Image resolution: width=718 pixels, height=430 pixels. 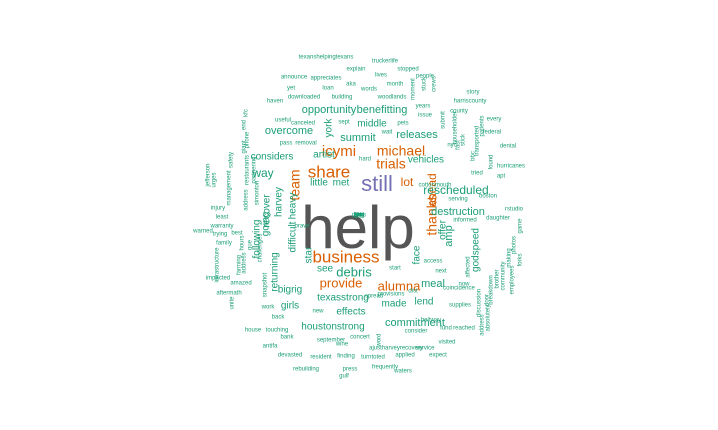 What do you see at coordinates (425, 349) in the screenshot?
I see `word-service: service` at bounding box center [425, 349].